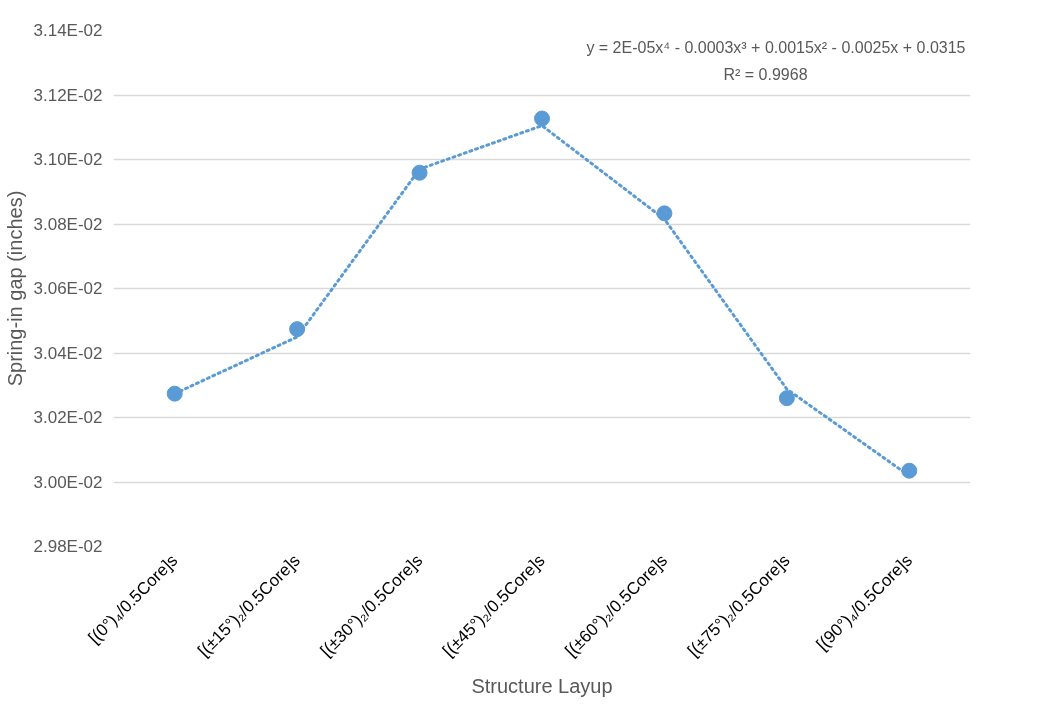 This screenshot has height=713, width=1049. What do you see at coordinates (68, 417) in the screenshot?
I see `y-tick-label: 3.02E-02` at bounding box center [68, 417].